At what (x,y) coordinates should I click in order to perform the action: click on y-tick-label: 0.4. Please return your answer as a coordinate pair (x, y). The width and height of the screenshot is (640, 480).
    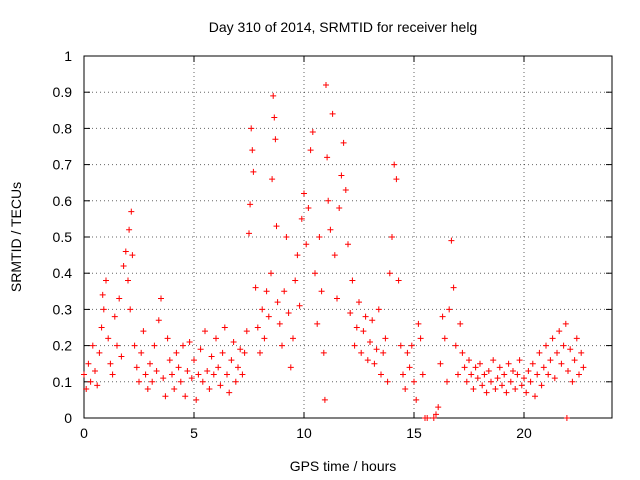
    Looking at the image, I should click on (63, 273).